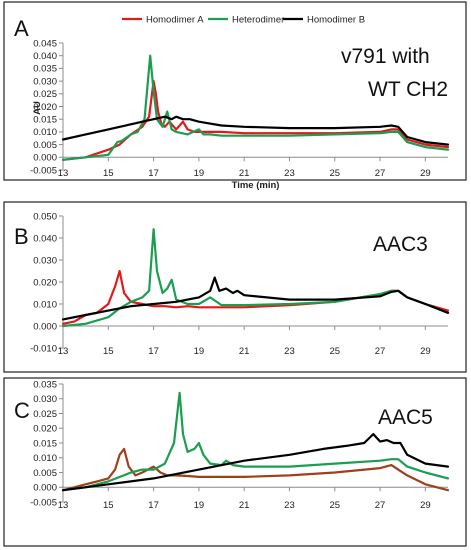  What do you see at coordinates (255, 130) in the screenshot?
I see `series-line-homodimer-b` at bounding box center [255, 130].